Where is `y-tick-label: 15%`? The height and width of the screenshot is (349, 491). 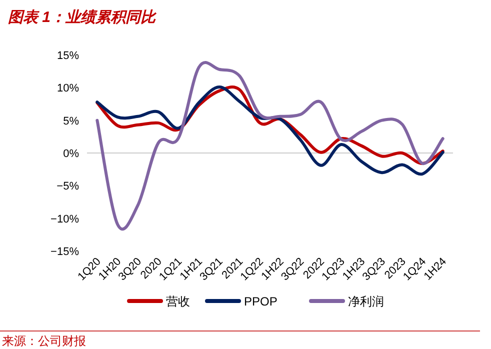 y-tick-label: 15% is located at coordinates (68, 56).